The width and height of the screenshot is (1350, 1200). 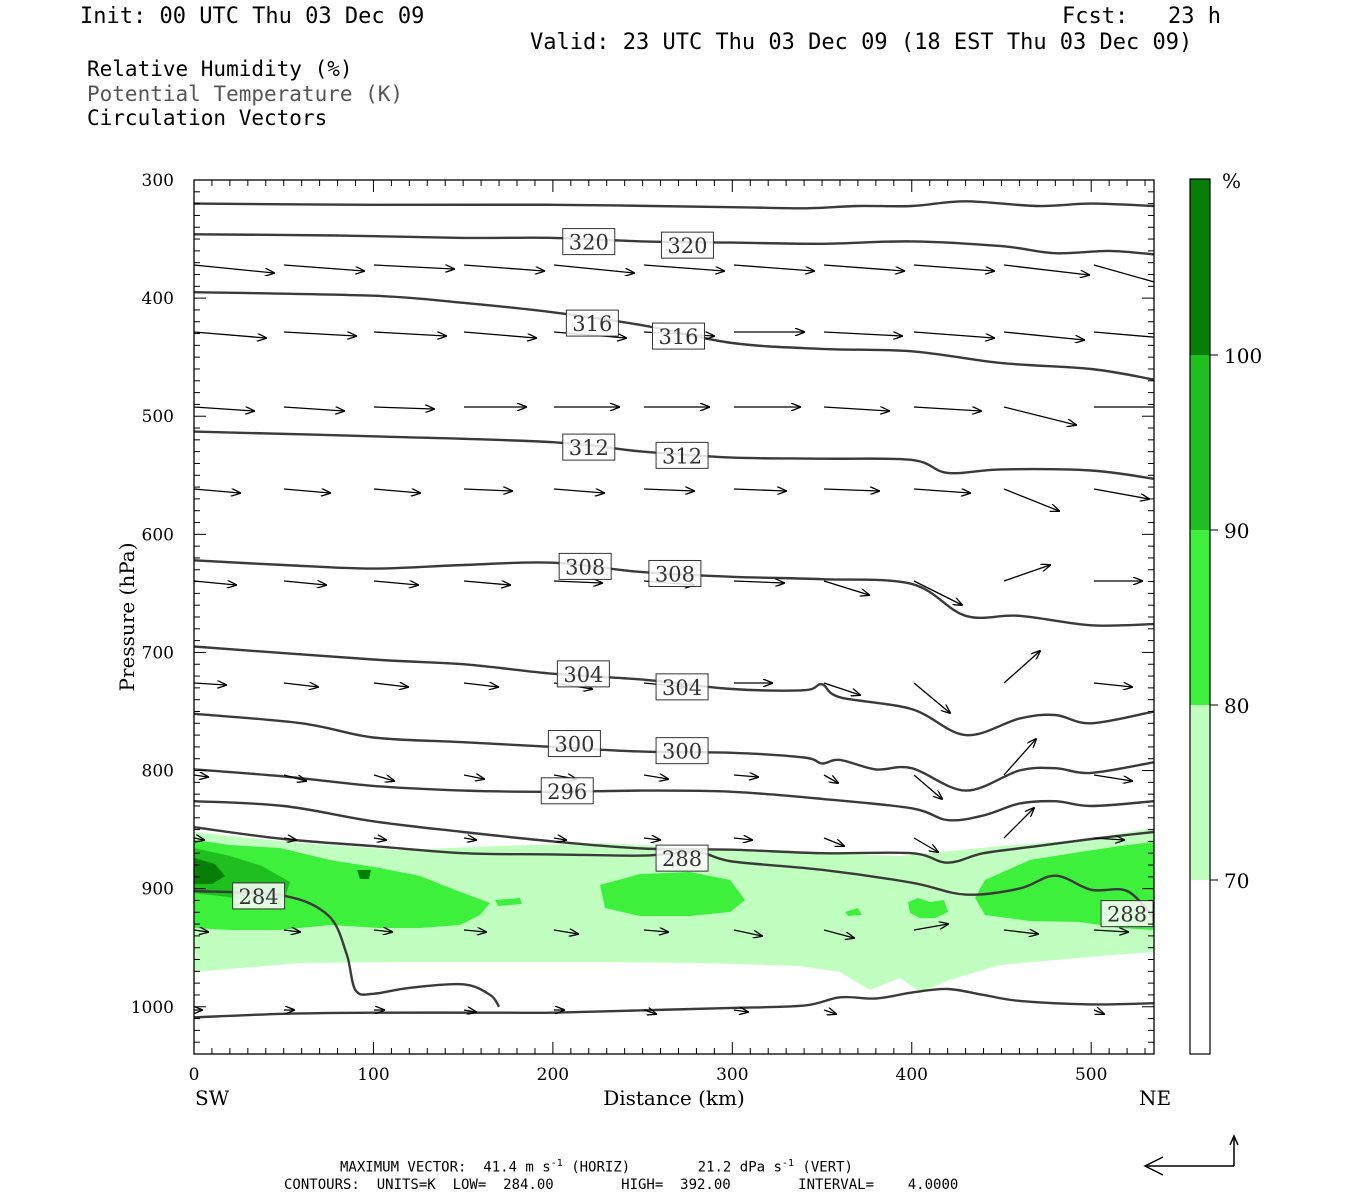 I want to click on colorbar-label-80: 80, so click(x=1236, y=706).